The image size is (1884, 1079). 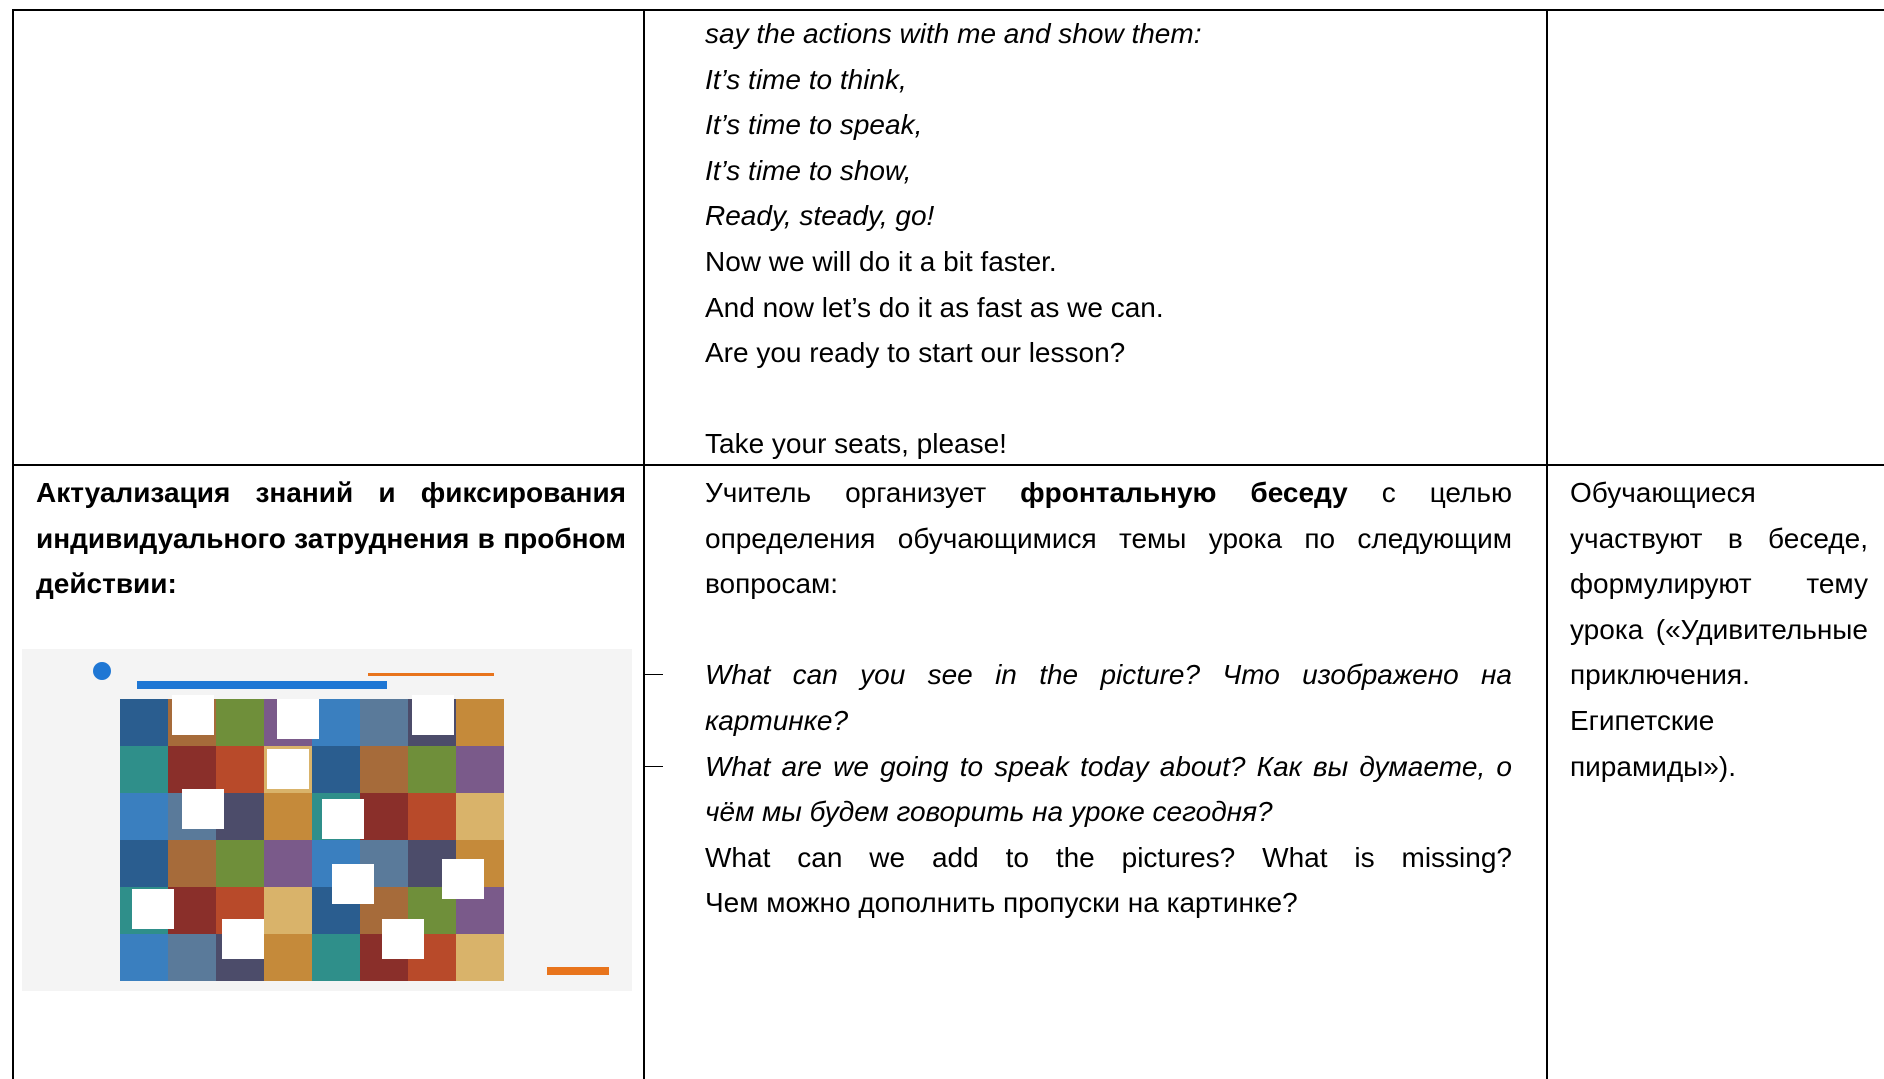 I want to click on line: And now let’s do it as fast as we can., so click(x=934, y=307).